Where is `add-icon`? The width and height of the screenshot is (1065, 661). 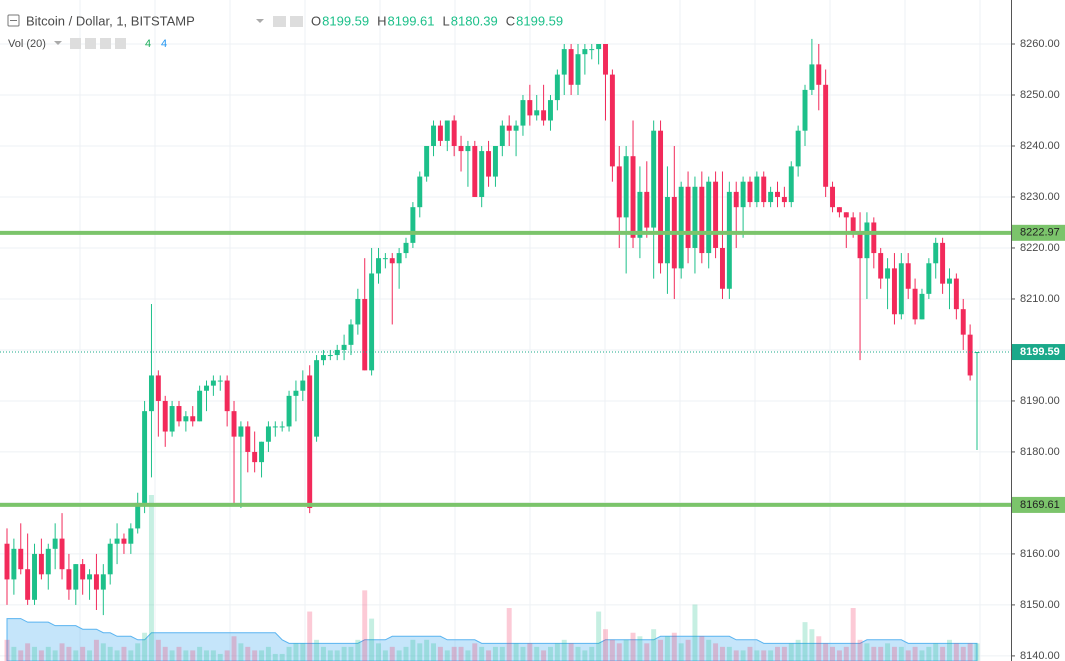
add-icon is located at coordinates (105, 43).